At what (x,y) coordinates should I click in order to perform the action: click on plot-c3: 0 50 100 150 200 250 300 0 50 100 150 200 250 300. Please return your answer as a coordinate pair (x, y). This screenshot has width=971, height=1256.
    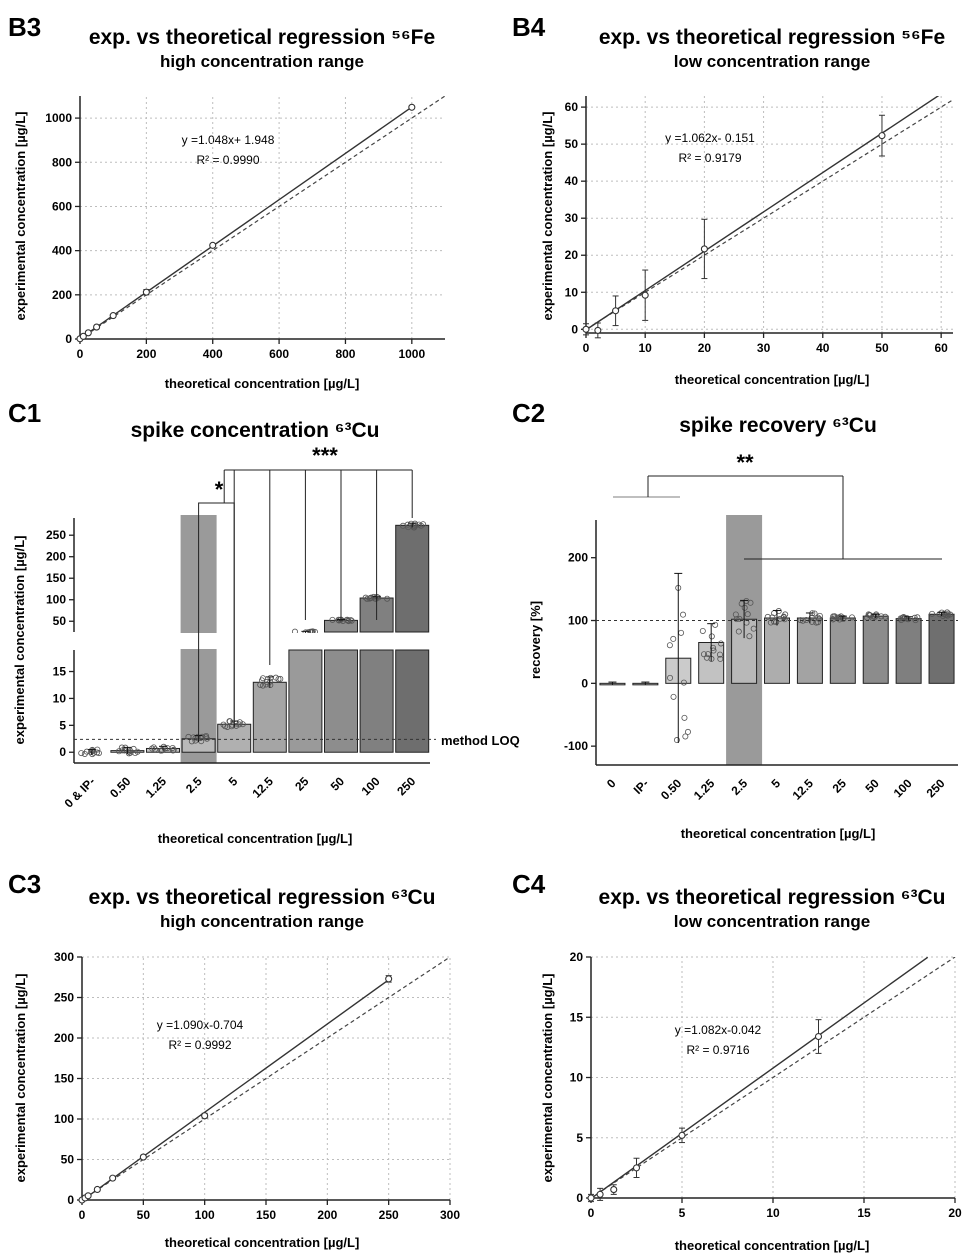
    Looking at the image, I should click on (257, 1086).